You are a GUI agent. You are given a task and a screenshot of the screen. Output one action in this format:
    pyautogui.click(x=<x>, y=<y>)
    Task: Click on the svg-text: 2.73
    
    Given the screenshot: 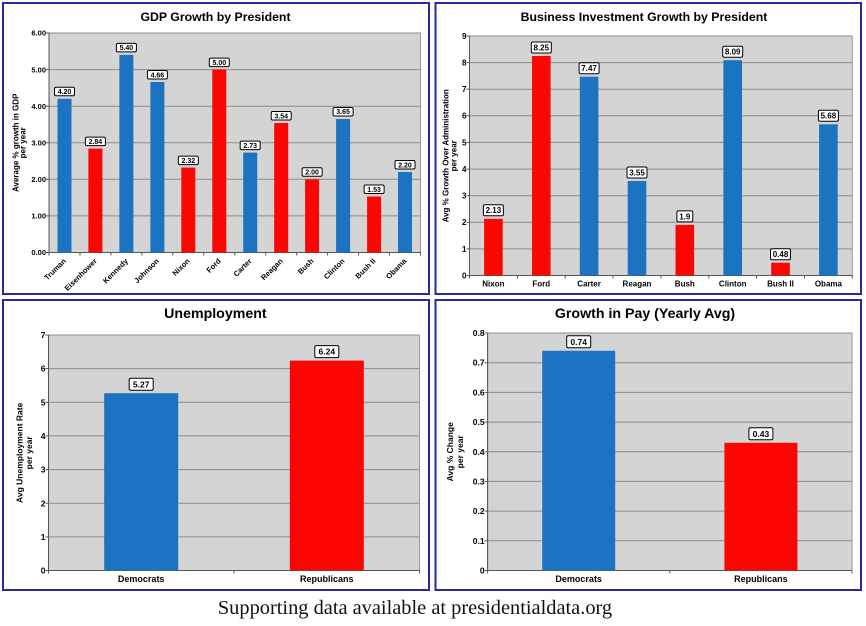 What is the action you would take?
    pyautogui.click(x=250, y=146)
    